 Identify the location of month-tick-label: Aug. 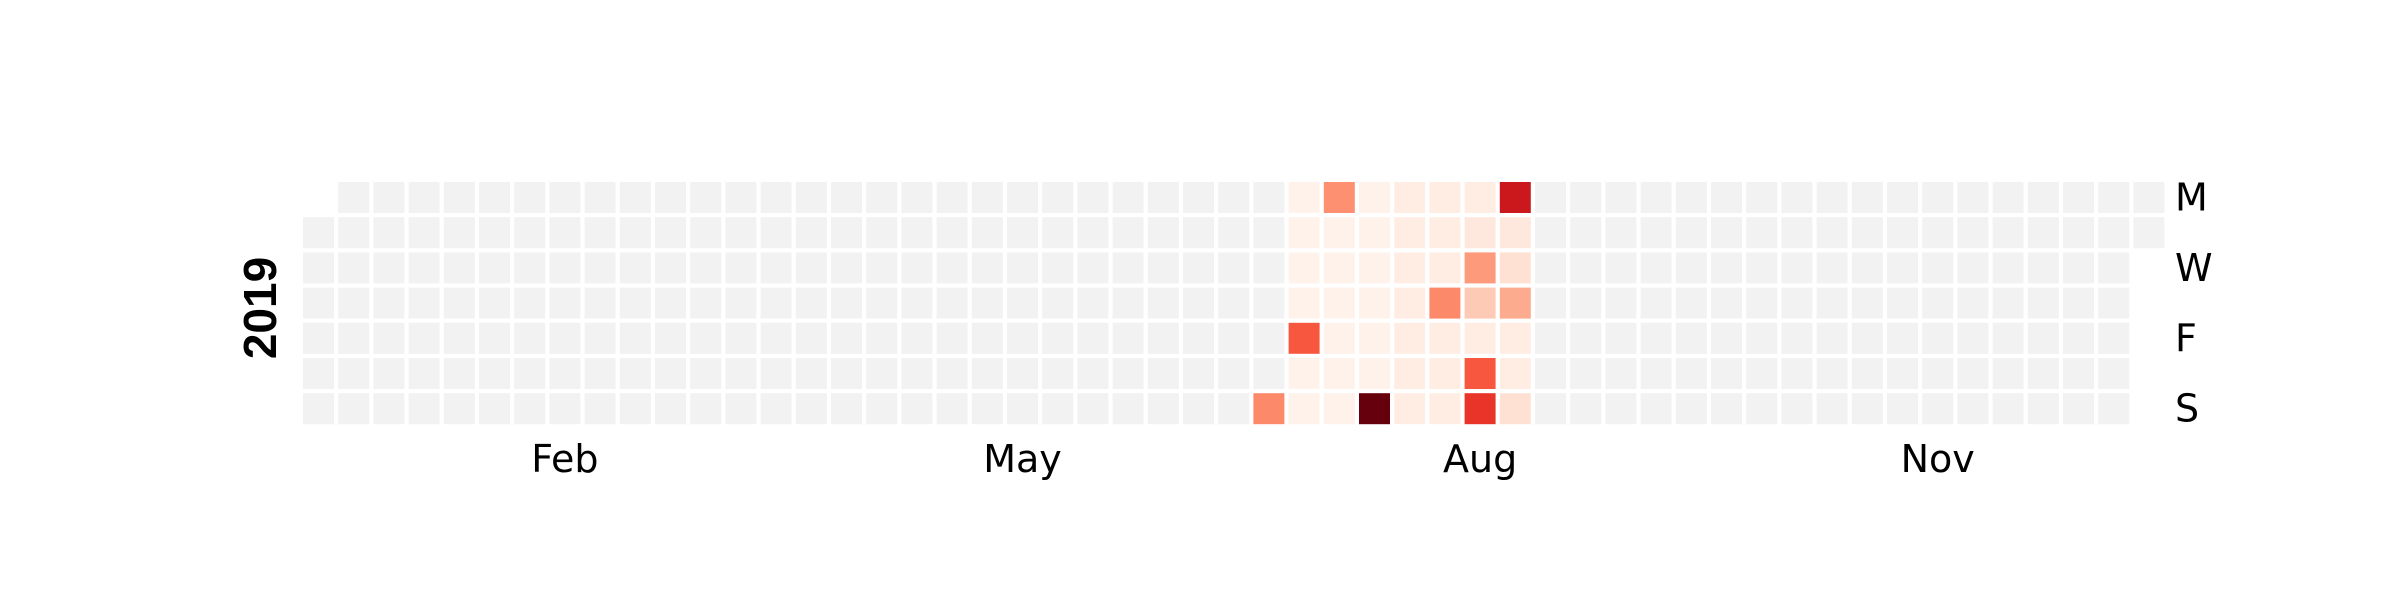
(1480, 459).